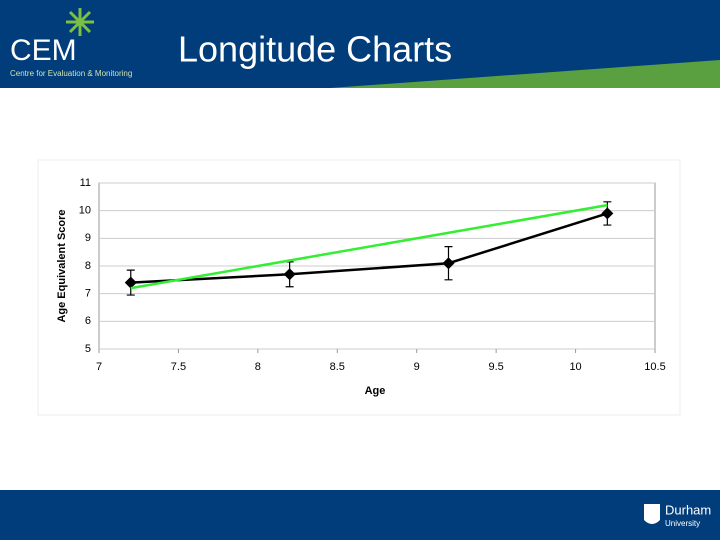  What do you see at coordinates (688, 509) in the screenshot?
I see `footer-logo: Durham` at bounding box center [688, 509].